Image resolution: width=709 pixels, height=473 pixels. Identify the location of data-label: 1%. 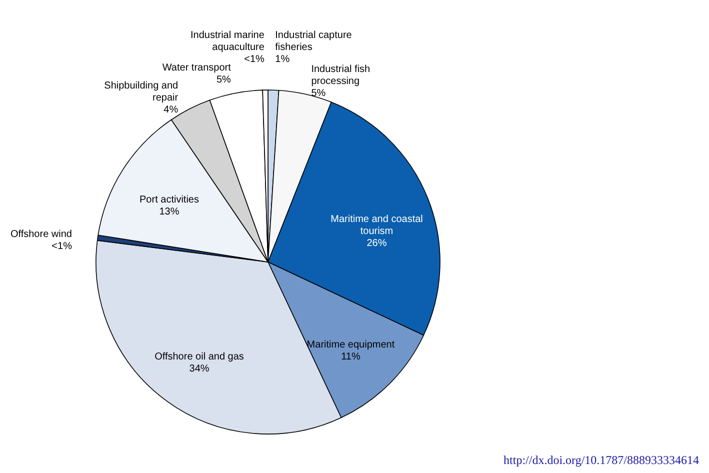
(282, 60).